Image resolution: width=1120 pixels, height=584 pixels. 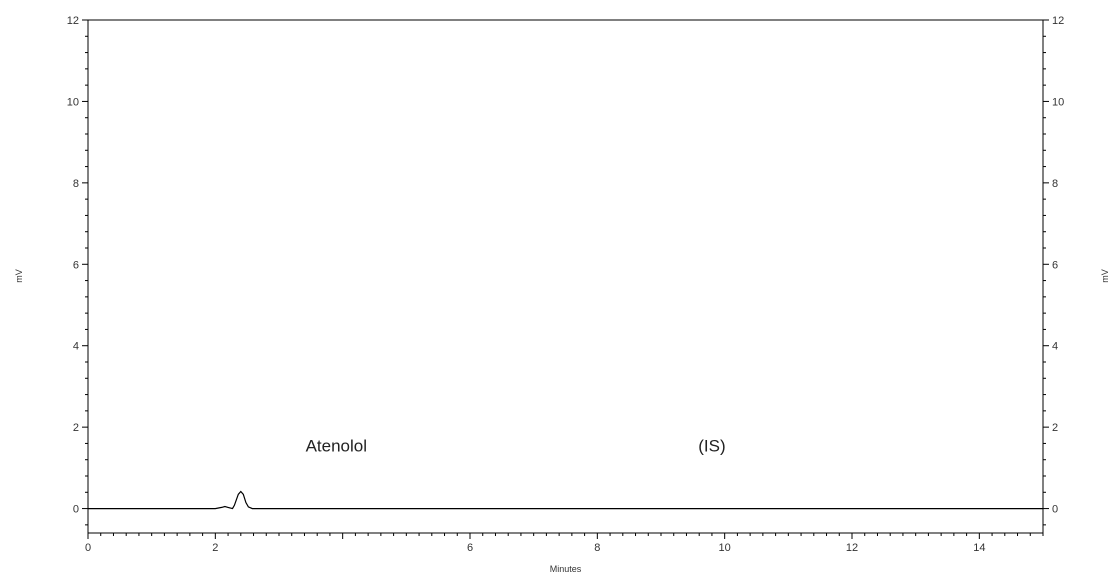 What do you see at coordinates (76, 184) in the screenshot?
I see `y-left-tick-label: 8` at bounding box center [76, 184].